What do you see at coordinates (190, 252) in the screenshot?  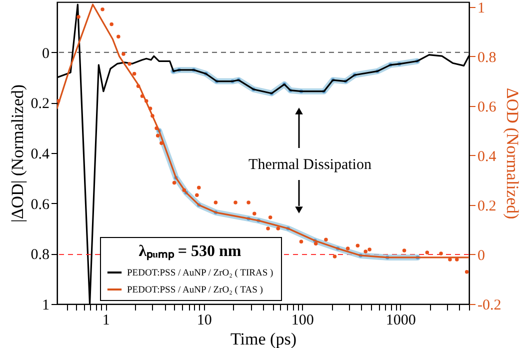 I see `legend-title: λₚᵤₘₚ = 530 nm` at bounding box center [190, 252].